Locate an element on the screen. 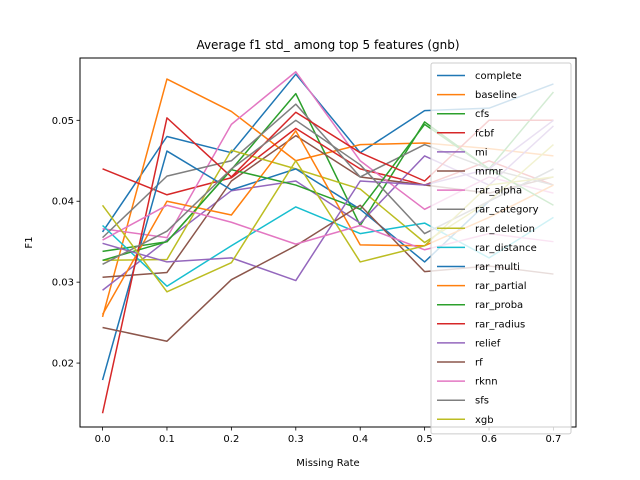 This screenshot has width=640, height=480. legend-label: rar_deletion is located at coordinates (505, 229).